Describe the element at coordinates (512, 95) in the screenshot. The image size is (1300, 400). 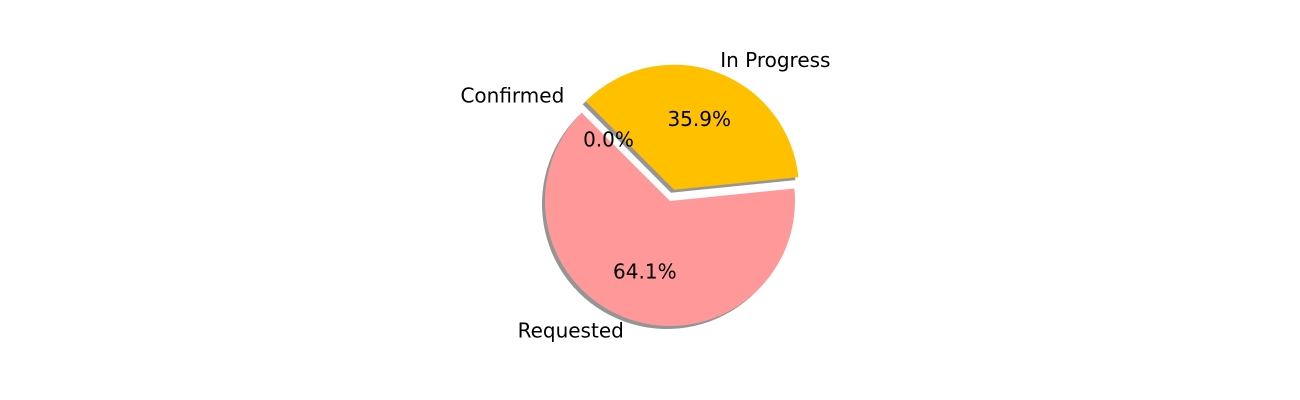
I see `slice-label-confirmed: Confirmed` at that location.